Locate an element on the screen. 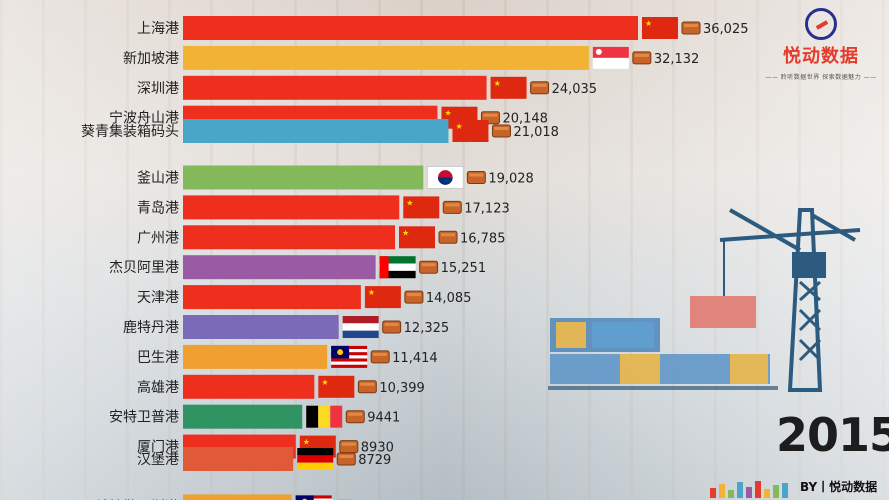 Image resolution: width=889 pixels, height=500 pixels. category-label: 上海港 is located at coordinates (158, 29).